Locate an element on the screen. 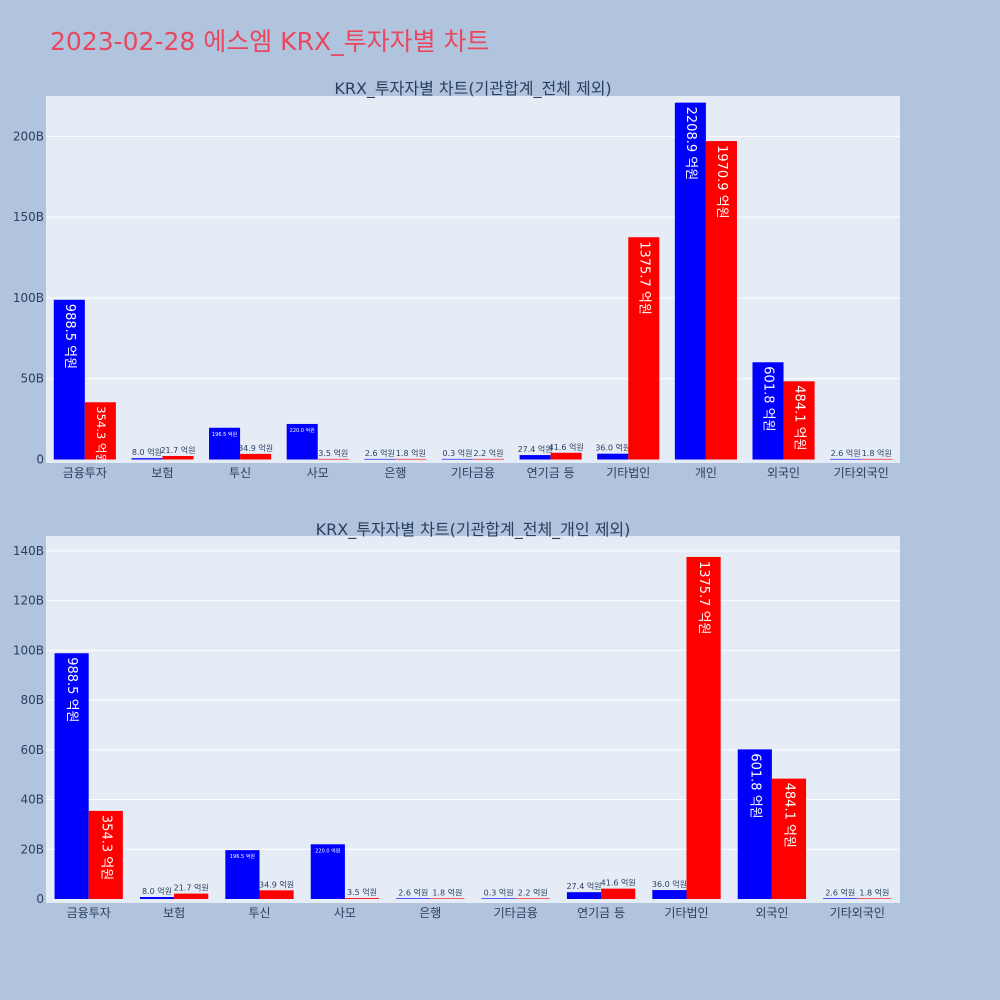 The width and height of the screenshot is (1000, 1000). data-label: 36.0 억원 is located at coordinates (612, 448).